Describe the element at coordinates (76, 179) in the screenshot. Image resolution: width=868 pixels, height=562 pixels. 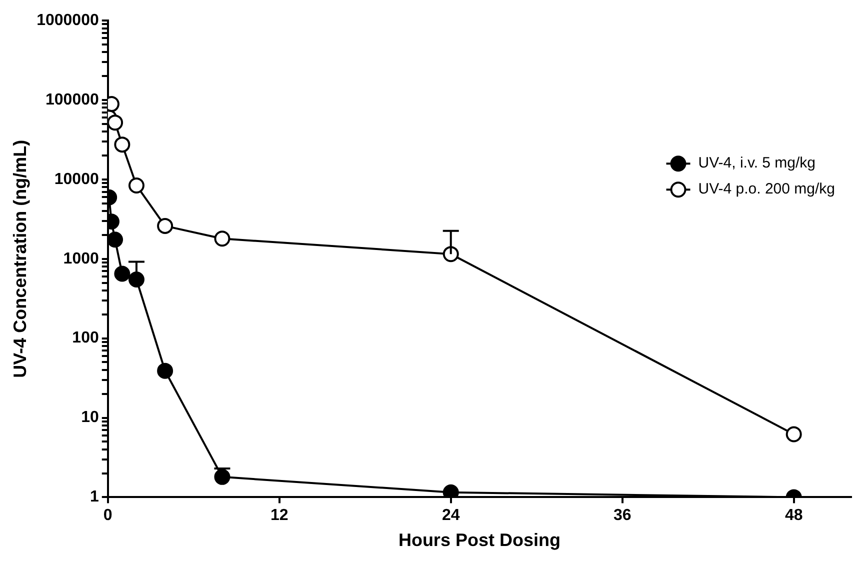
I see `y-tick-label: 10000` at that location.